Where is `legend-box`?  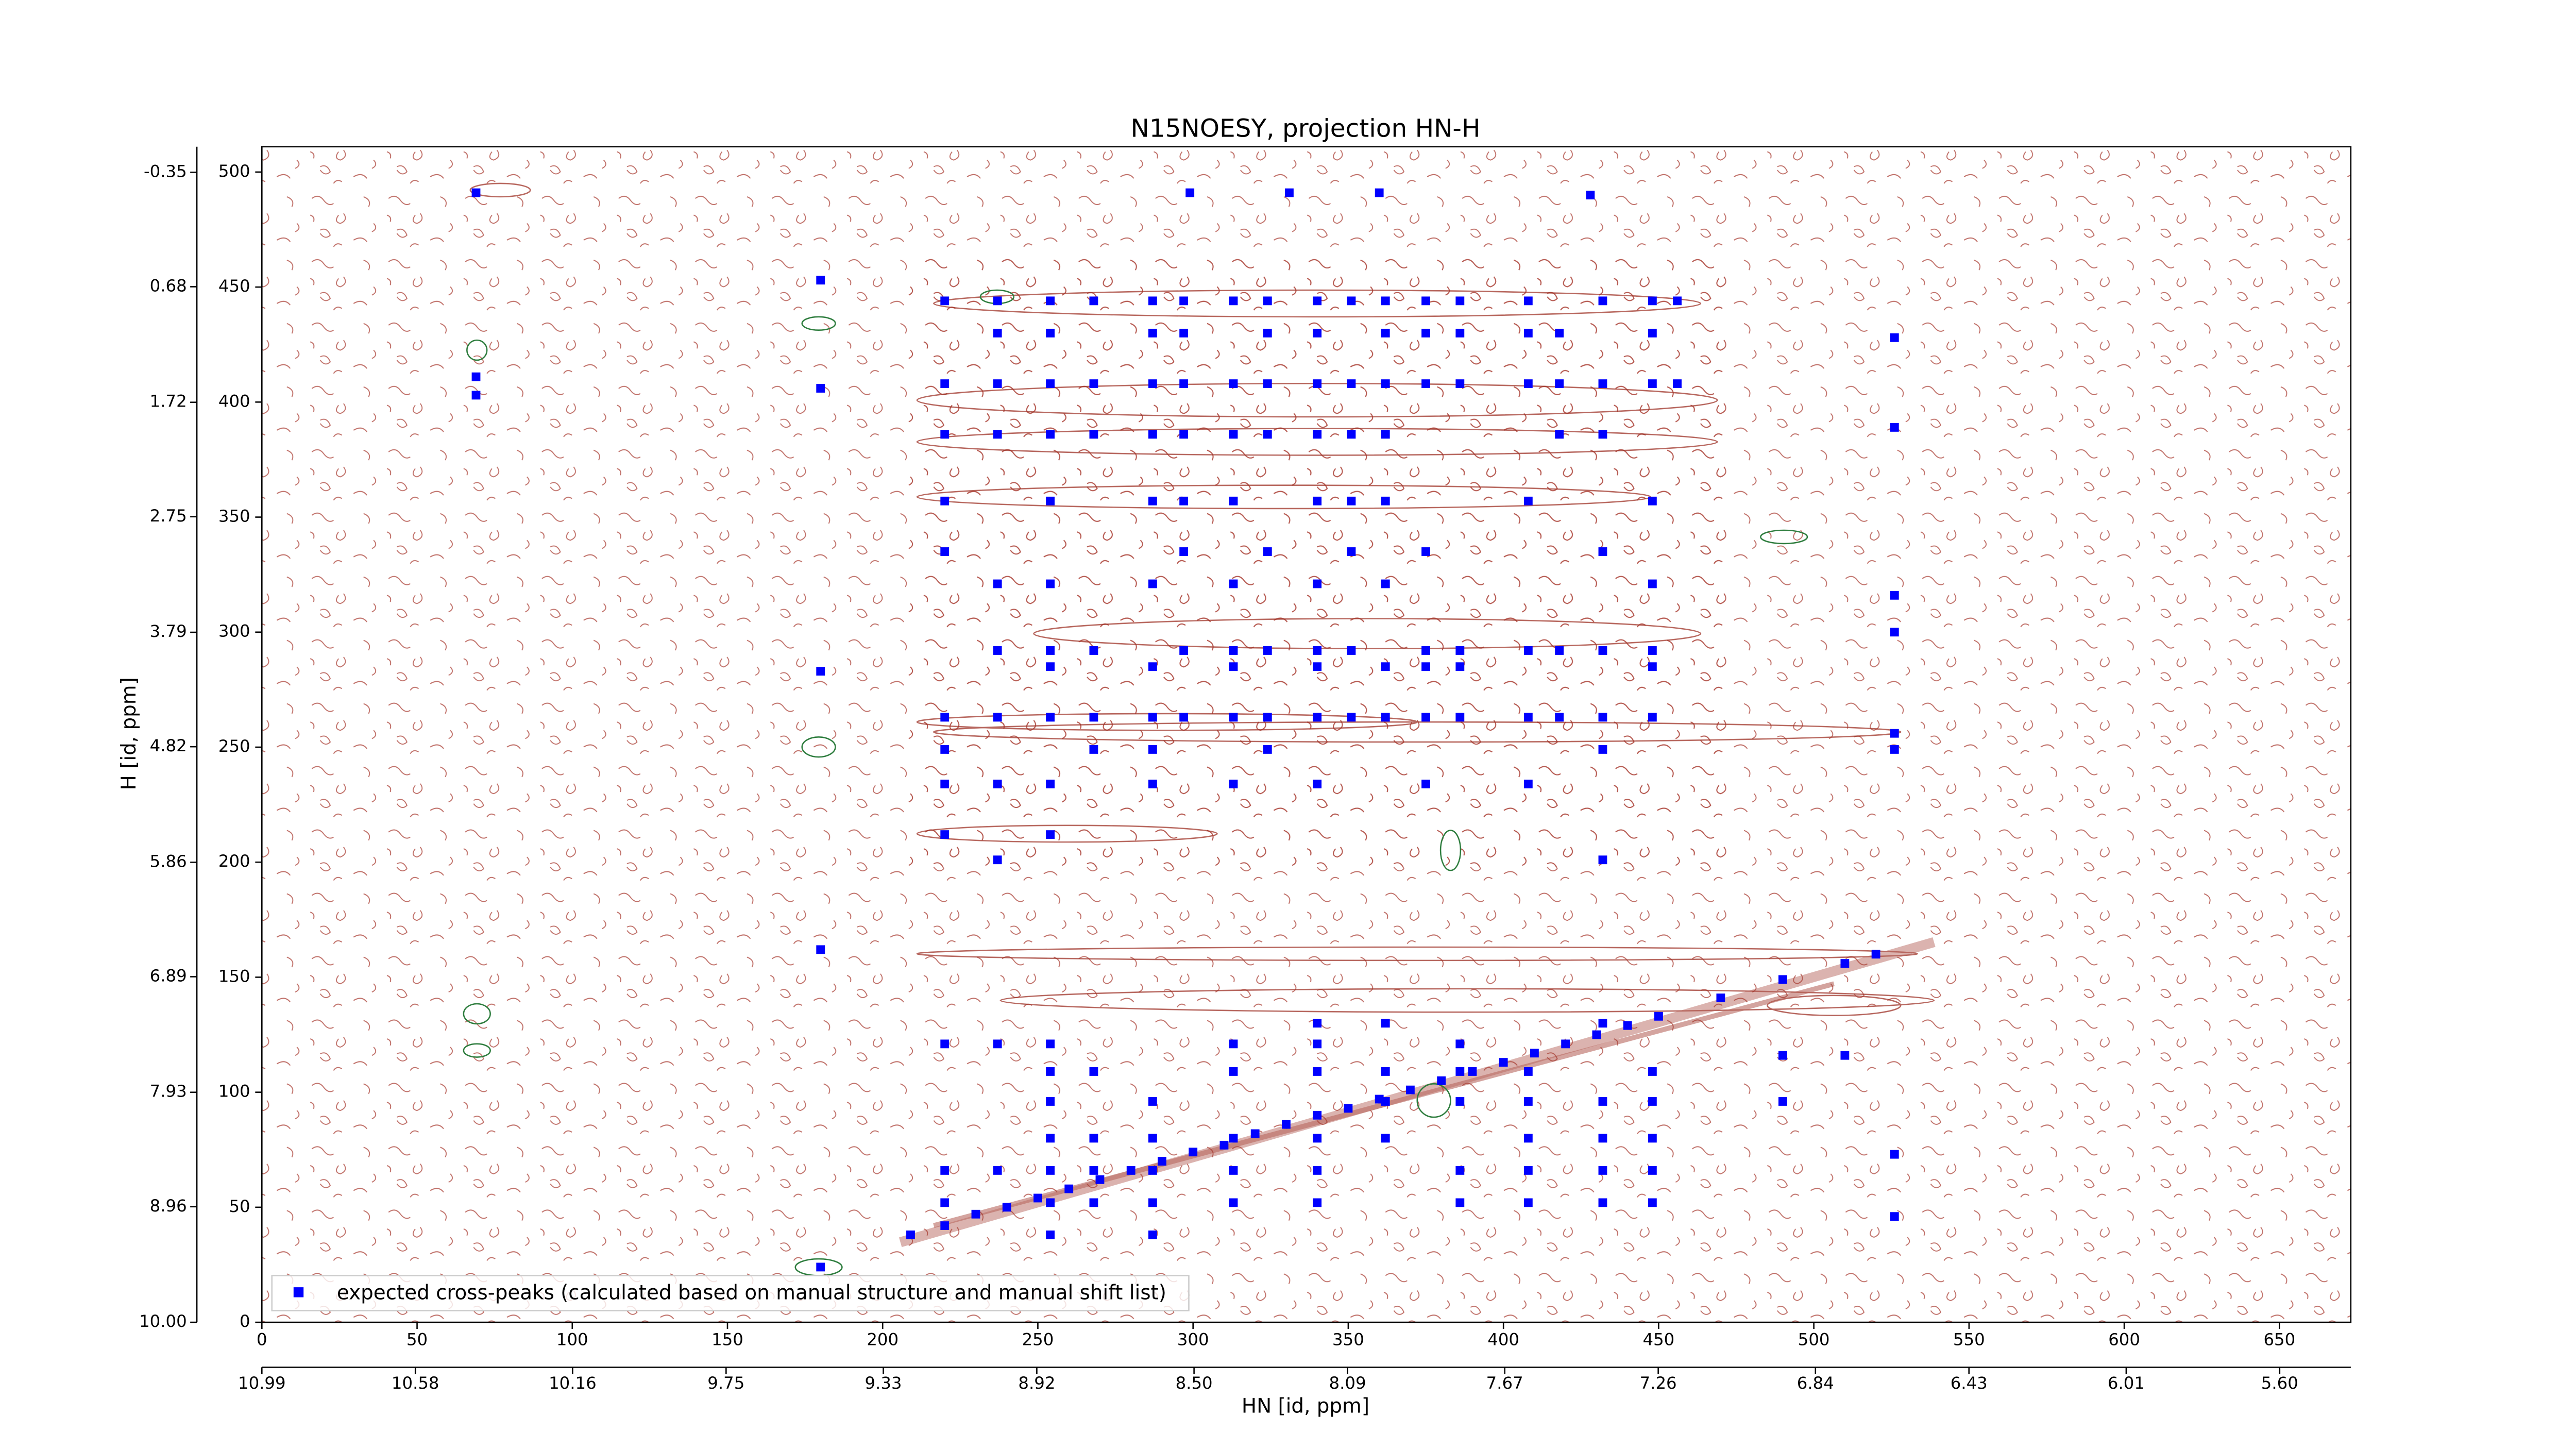
legend-box is located at coordinates (730, 1293).